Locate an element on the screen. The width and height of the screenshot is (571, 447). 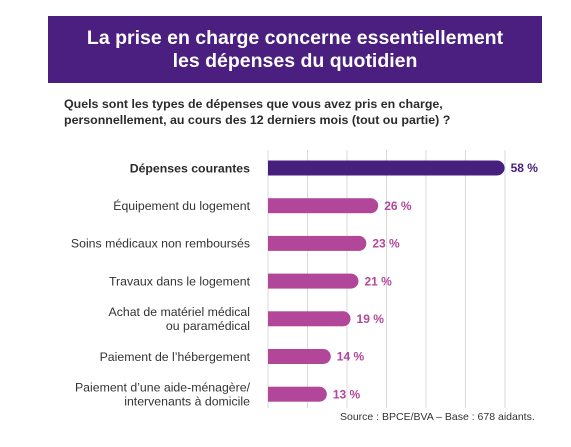
value-label-4: 19 % is located at coordinates (371, 319).